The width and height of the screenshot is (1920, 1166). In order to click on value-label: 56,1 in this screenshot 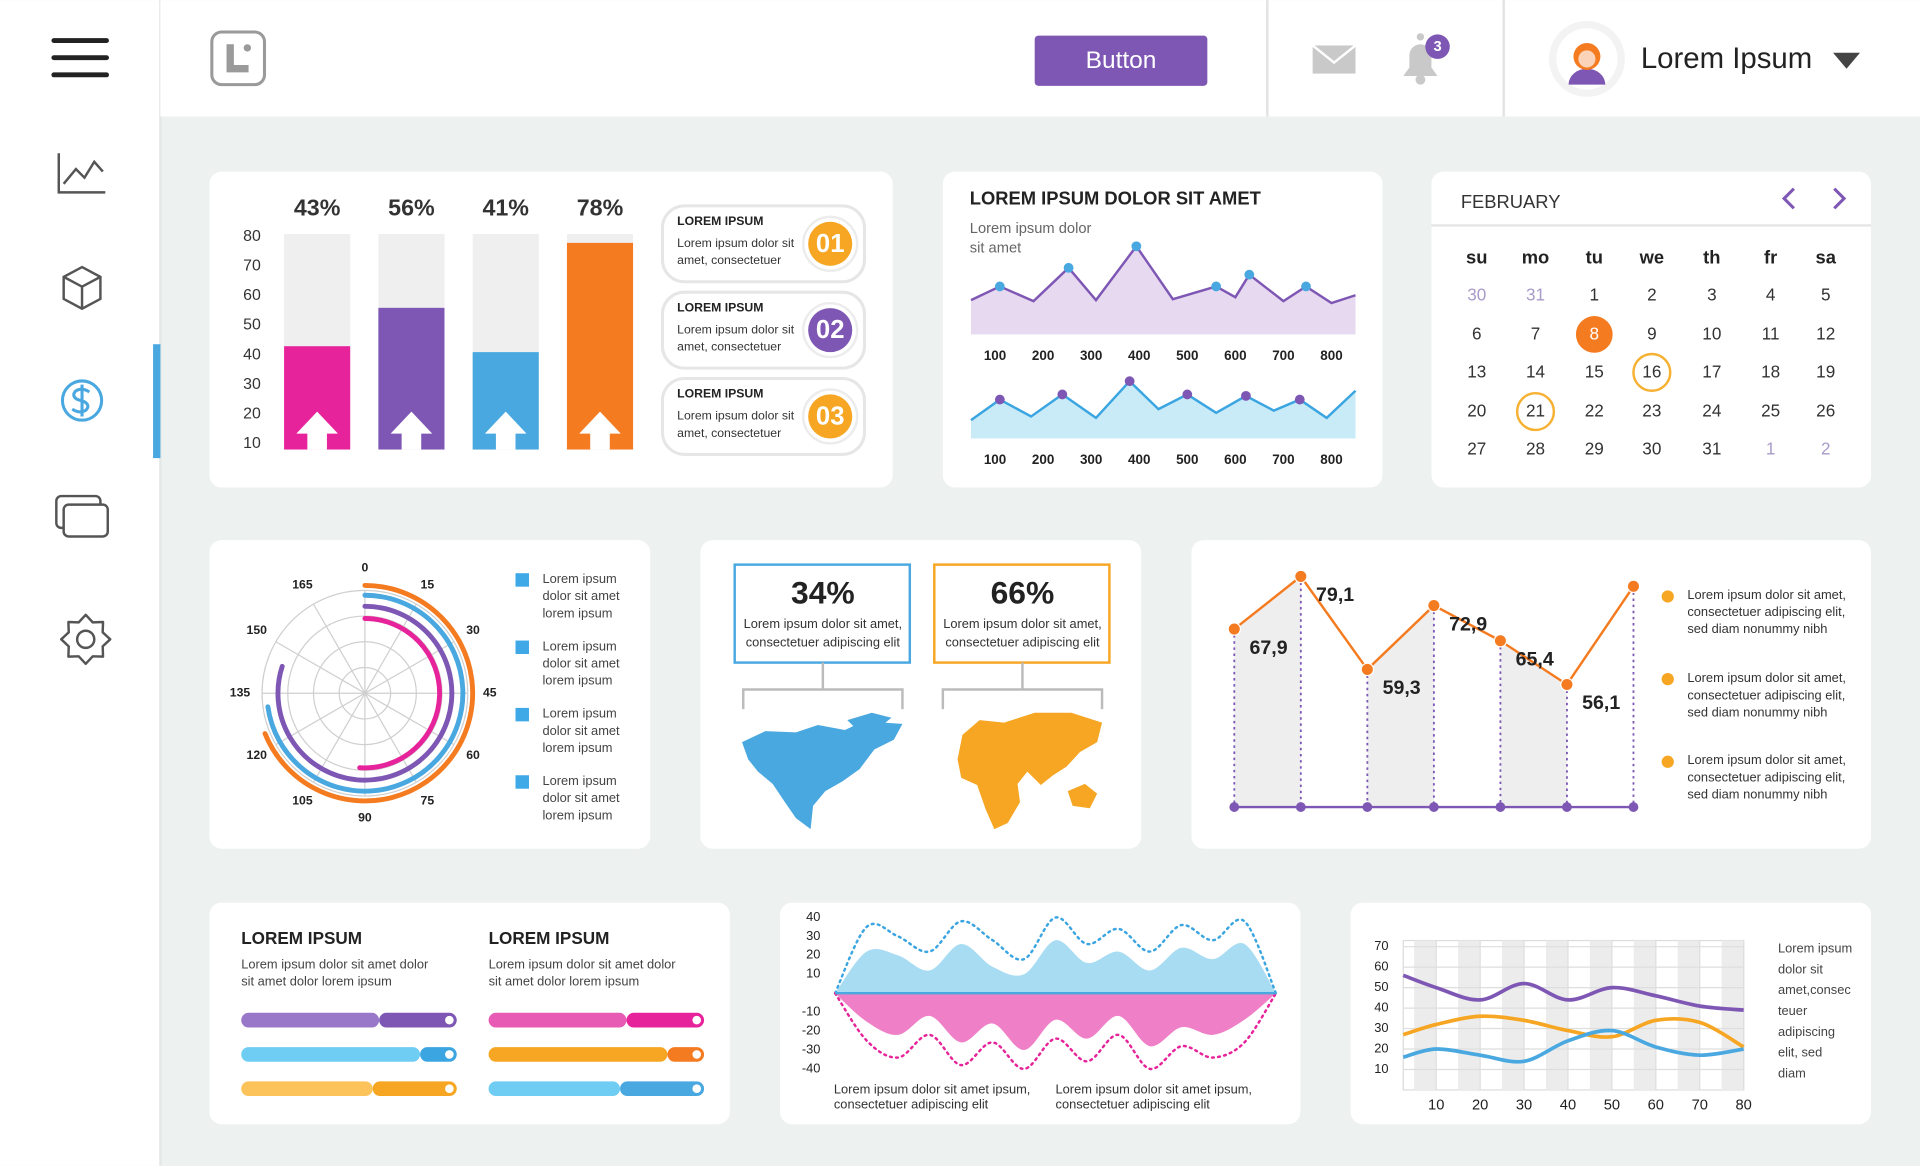, I will do `click(1601, 703)`.